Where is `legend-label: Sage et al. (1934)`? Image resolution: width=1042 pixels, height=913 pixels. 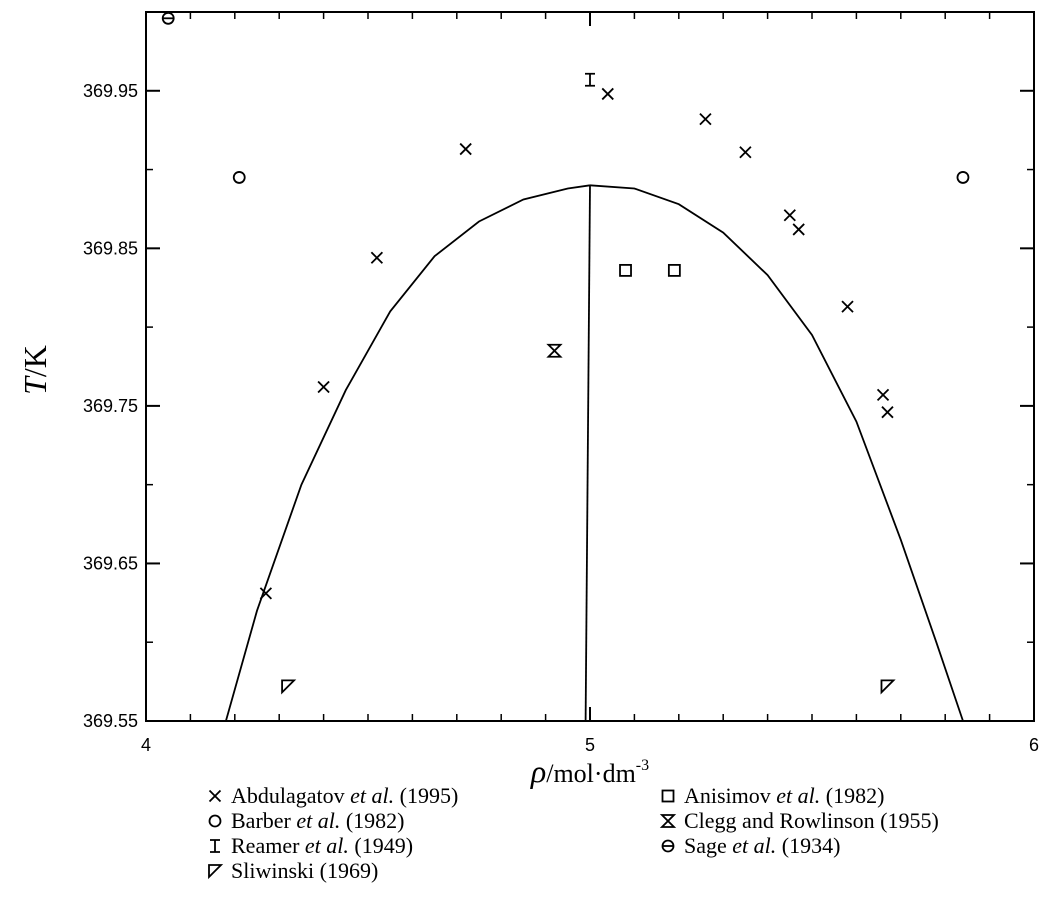
legend-label: Sage et al. (1934) is located at coordinates (762, 845).